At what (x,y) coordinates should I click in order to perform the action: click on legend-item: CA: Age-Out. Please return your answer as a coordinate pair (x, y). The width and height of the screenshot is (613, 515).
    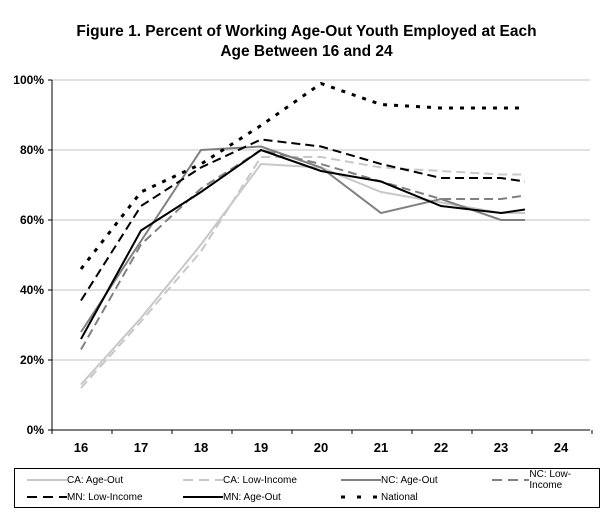
    Looking at the image, I should click on (75, 480).